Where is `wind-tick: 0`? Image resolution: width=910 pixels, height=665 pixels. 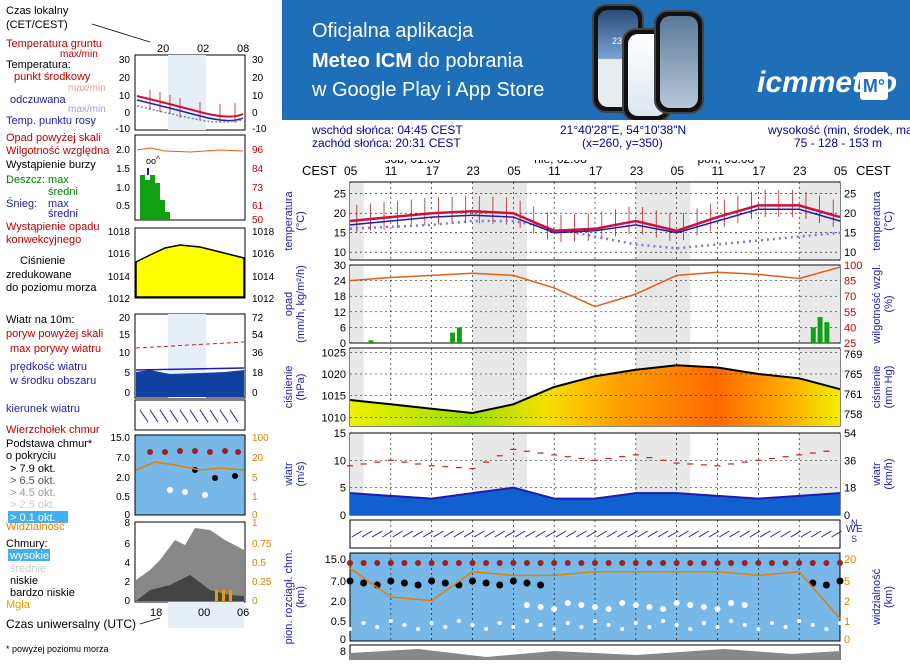
wind-tick: 0 is located at coordinates (343, 516).